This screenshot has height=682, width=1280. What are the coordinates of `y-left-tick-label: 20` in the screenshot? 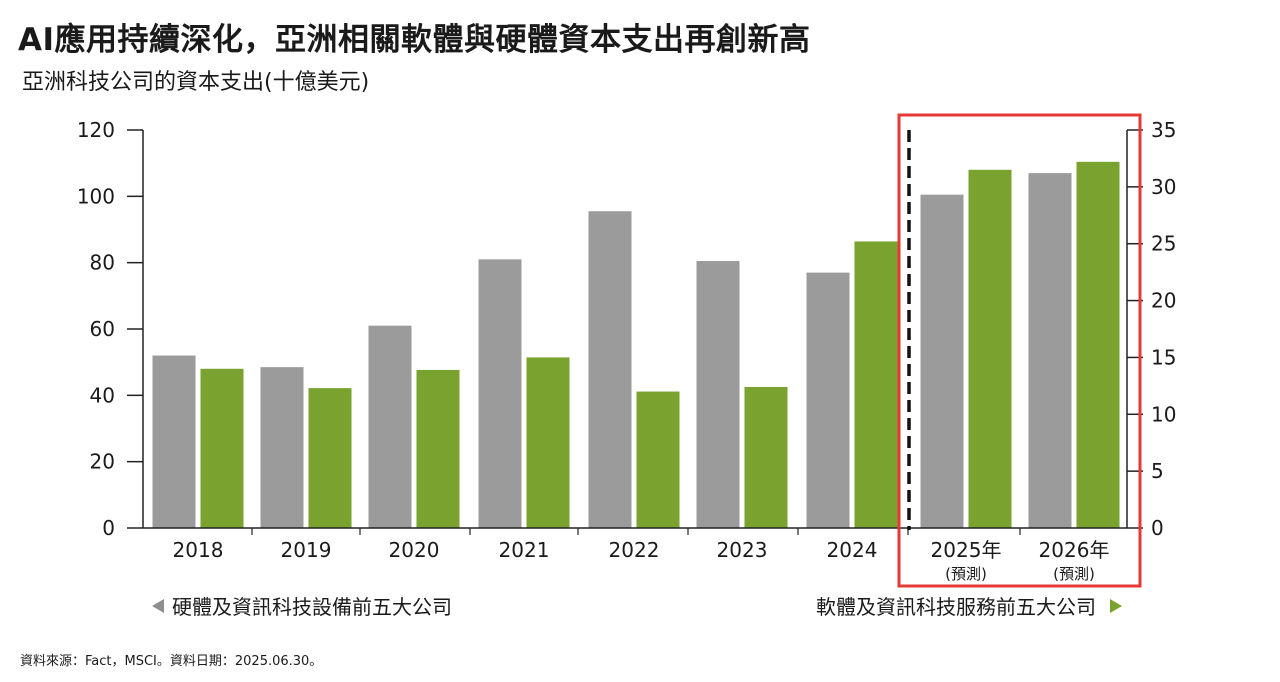 It's located at (102, 462).